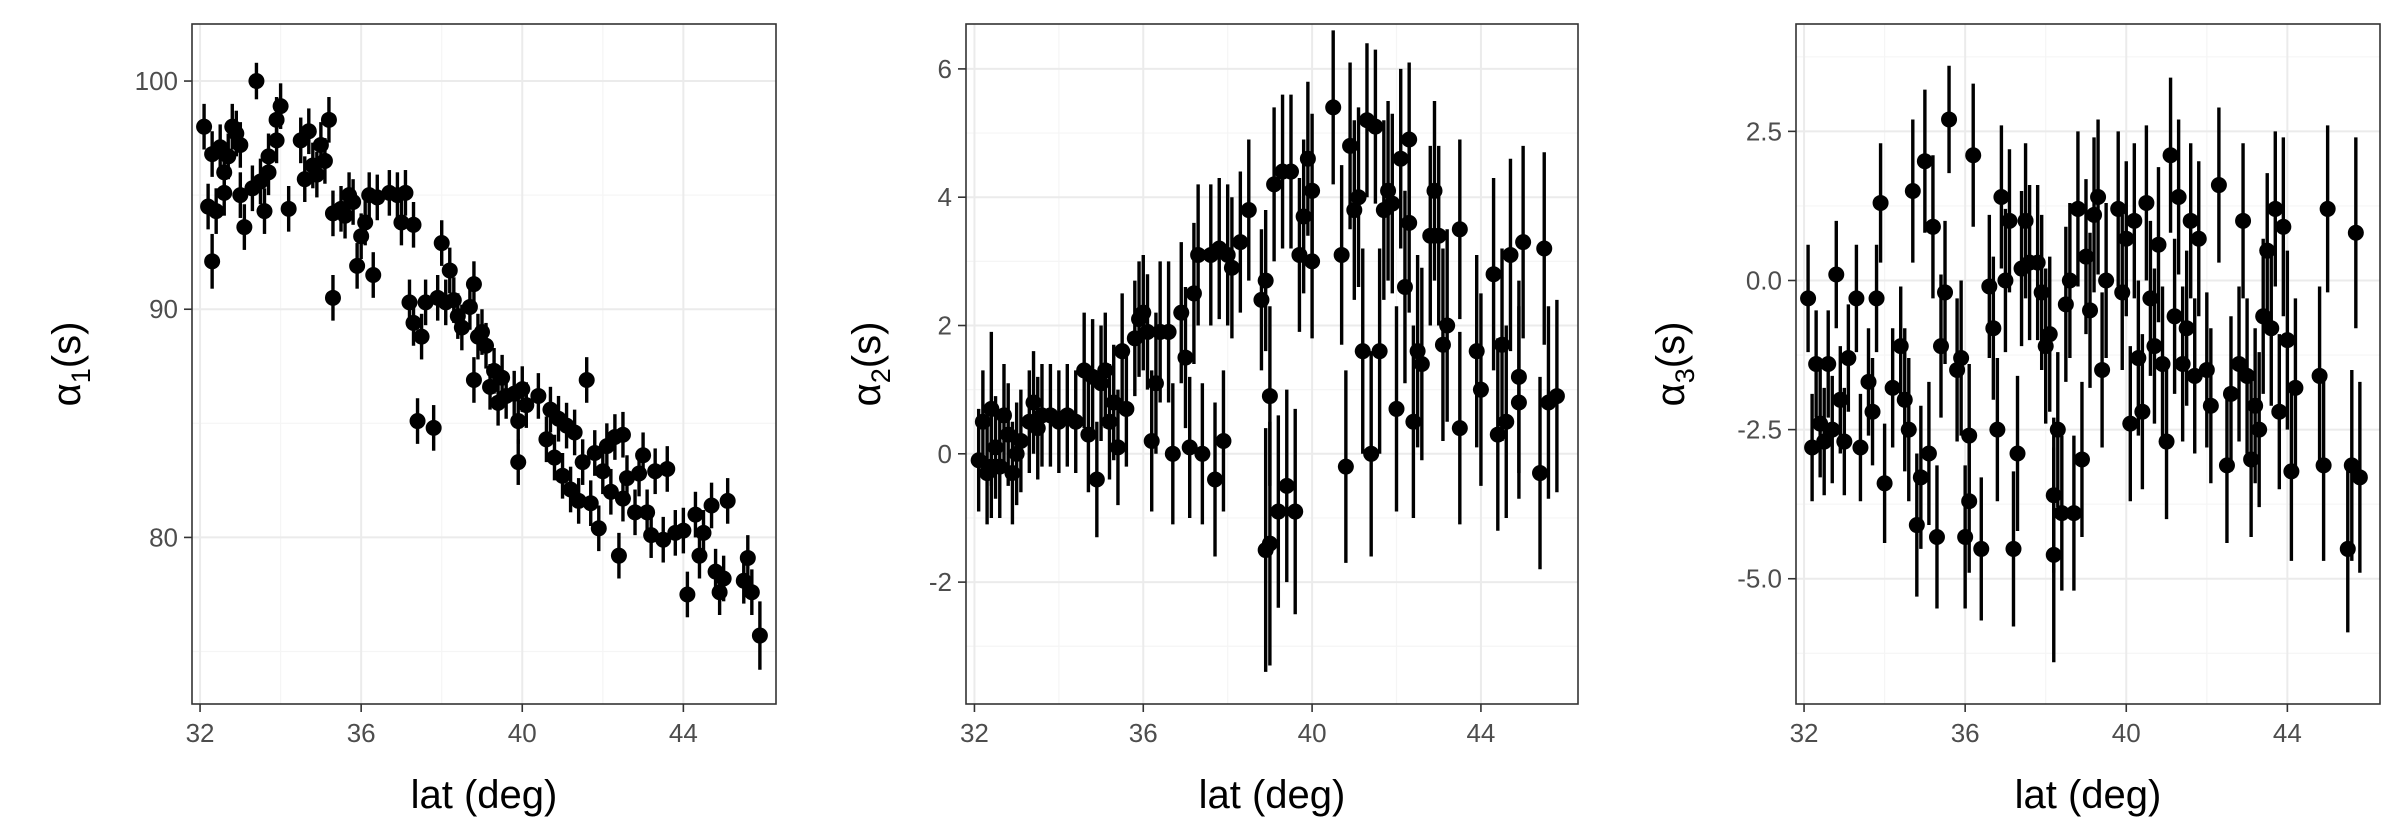 The width and height of the screenshot is (2400, 840). I want to click on y-axis-title-subscript: 1, so click(81, 375).